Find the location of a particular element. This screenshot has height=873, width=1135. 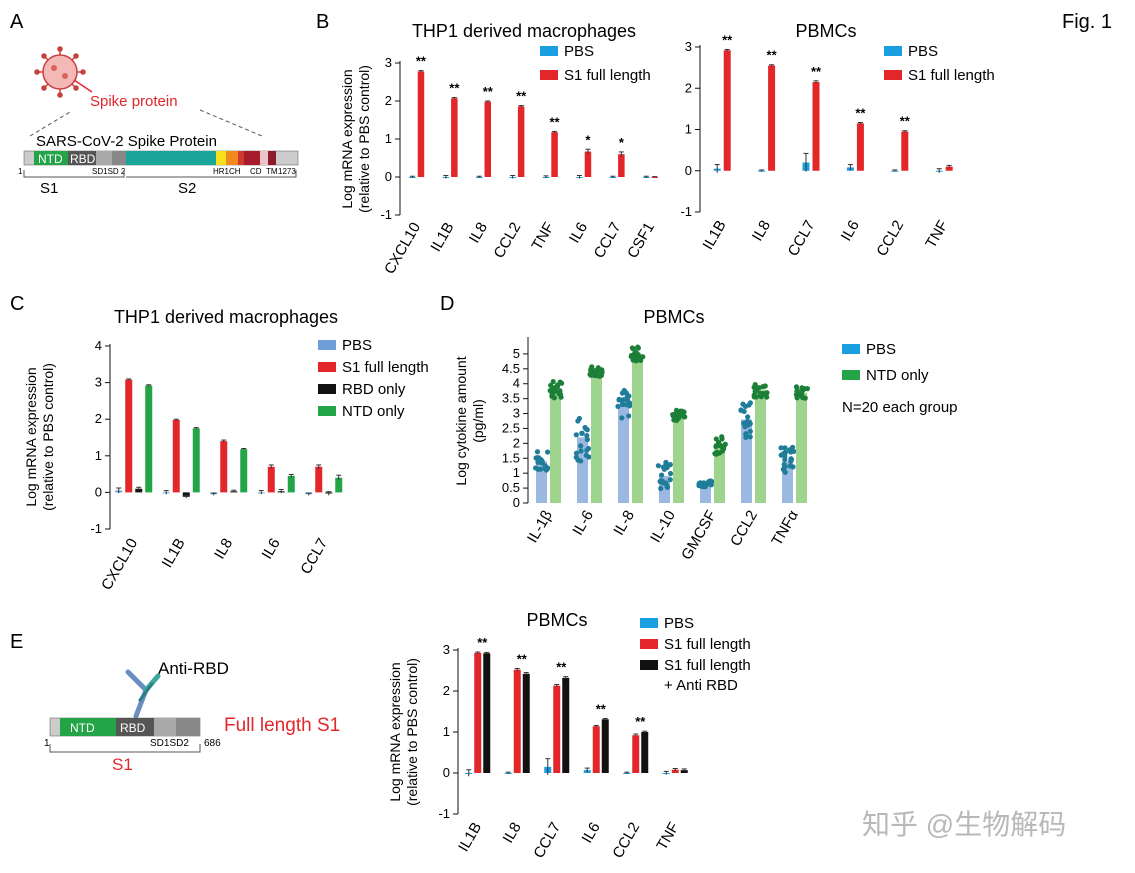

significance-label: * is located at coordinates (622, 142).